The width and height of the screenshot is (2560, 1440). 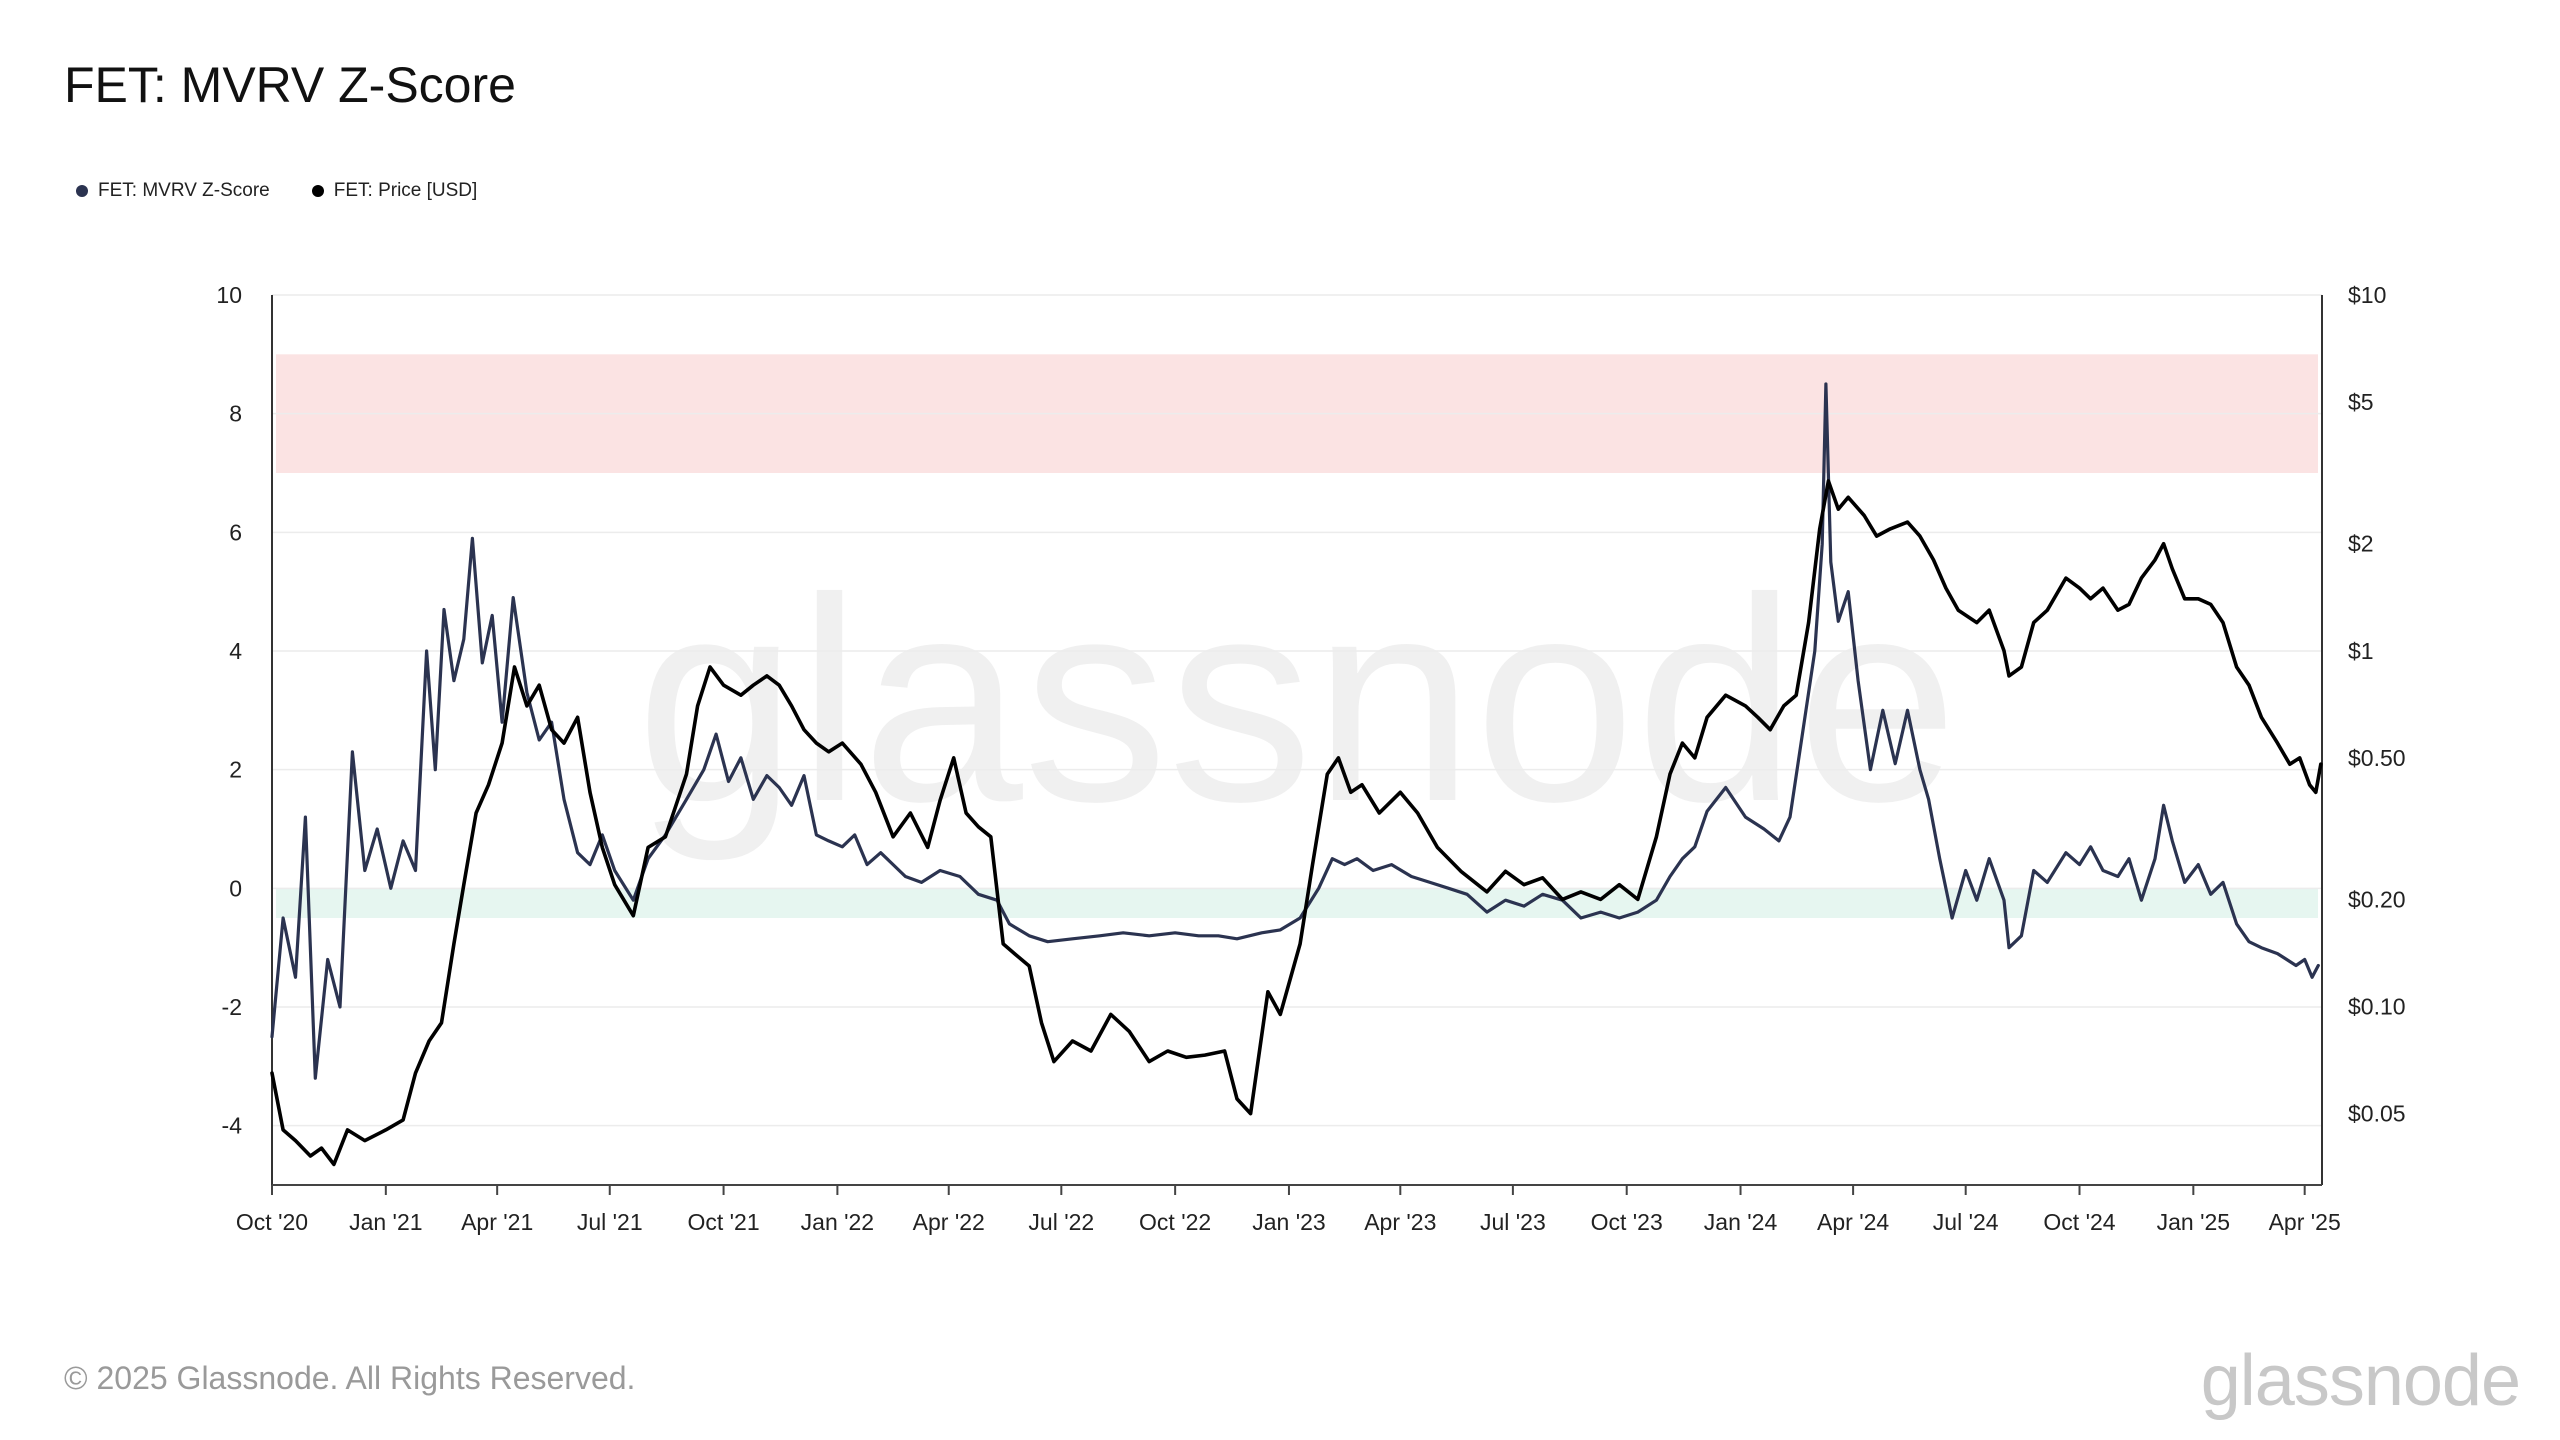 What do you see at coordinates (272, 1222) in the screenshot?
I see `x-tick-label: Oct '20` at bounding box center [272, 1222].